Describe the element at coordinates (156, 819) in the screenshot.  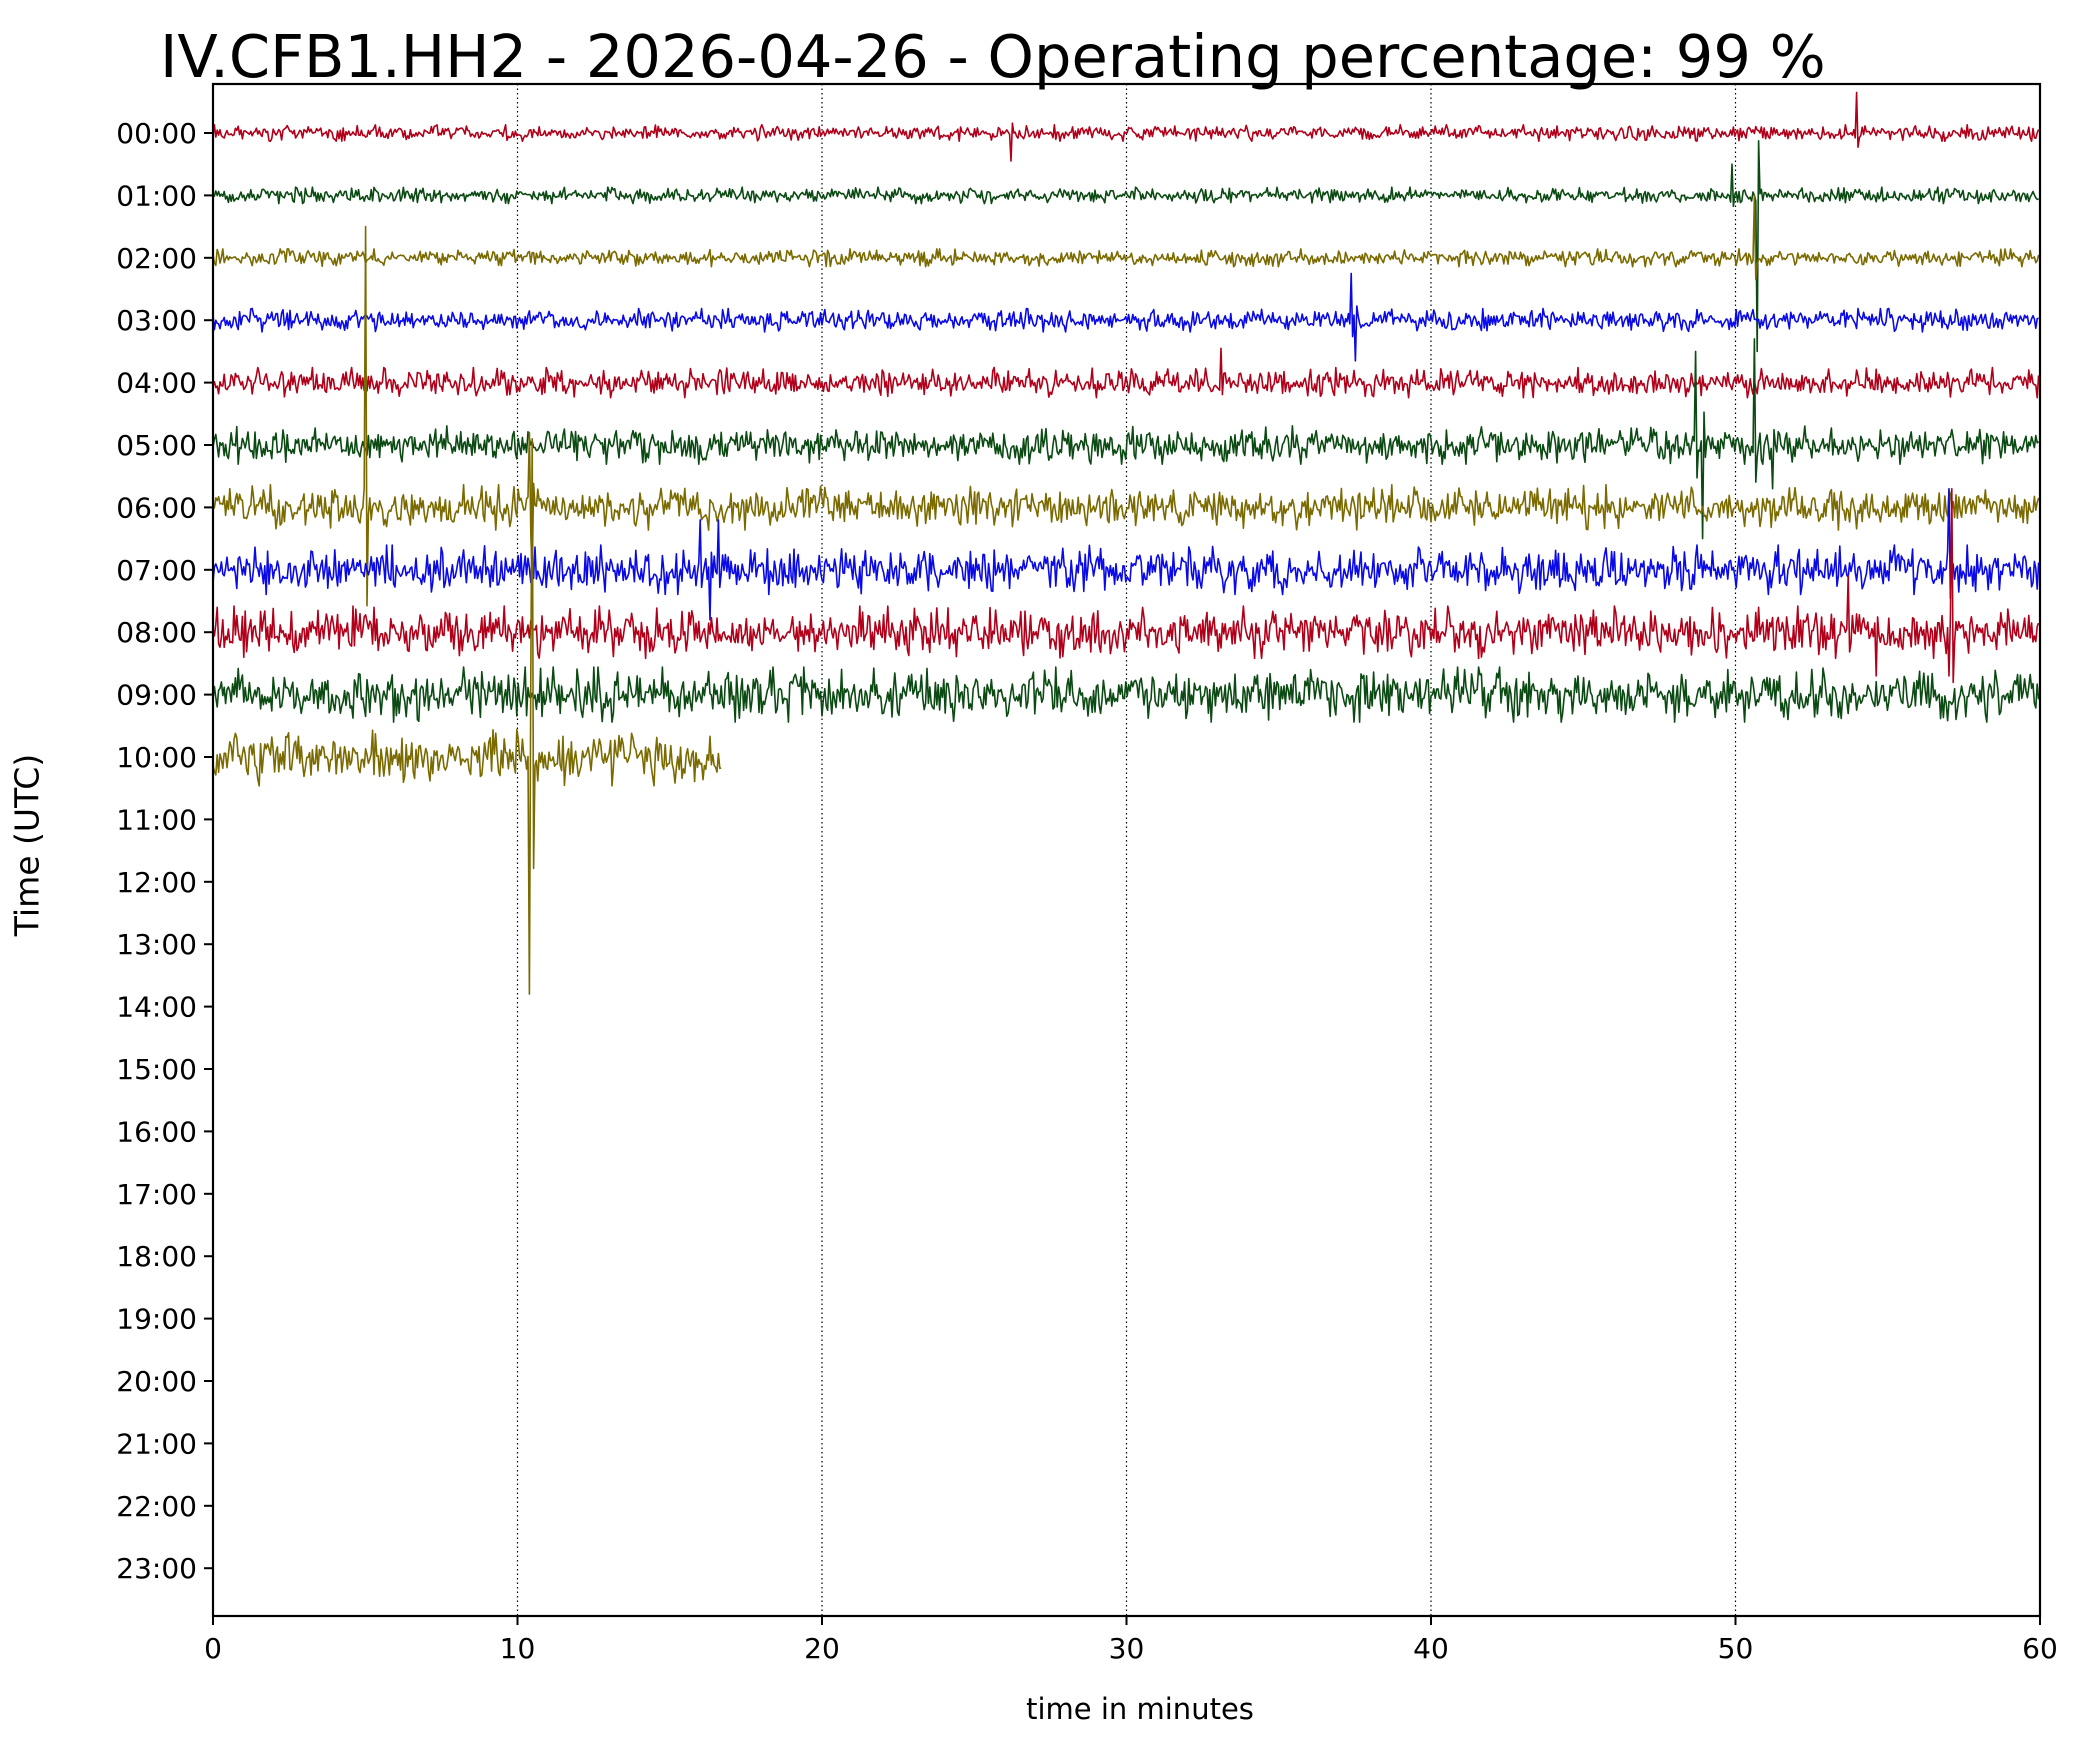
I see `y-tick-label: 11:00` at that location.